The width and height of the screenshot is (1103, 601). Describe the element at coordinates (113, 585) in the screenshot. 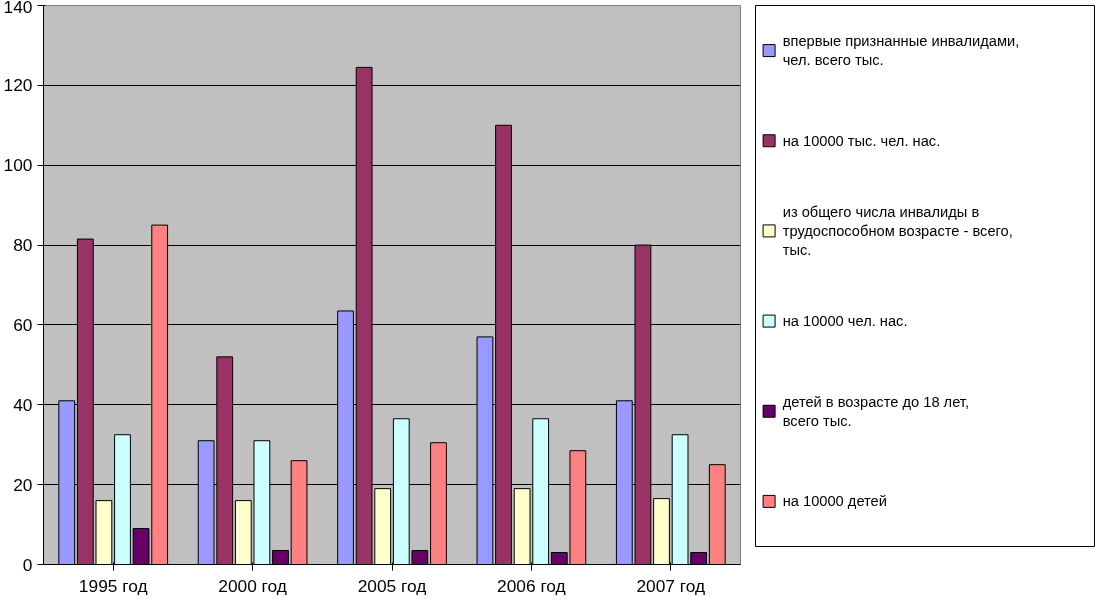

I see `x-tick-label: 1995 год` at that location.